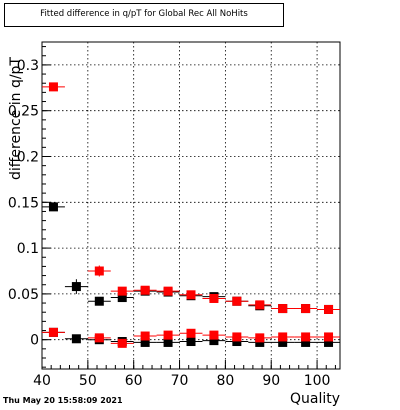 The width and height of the screenshot is (400, 410). I want to click on y-tick-label: 0.15, so click(23, 203).